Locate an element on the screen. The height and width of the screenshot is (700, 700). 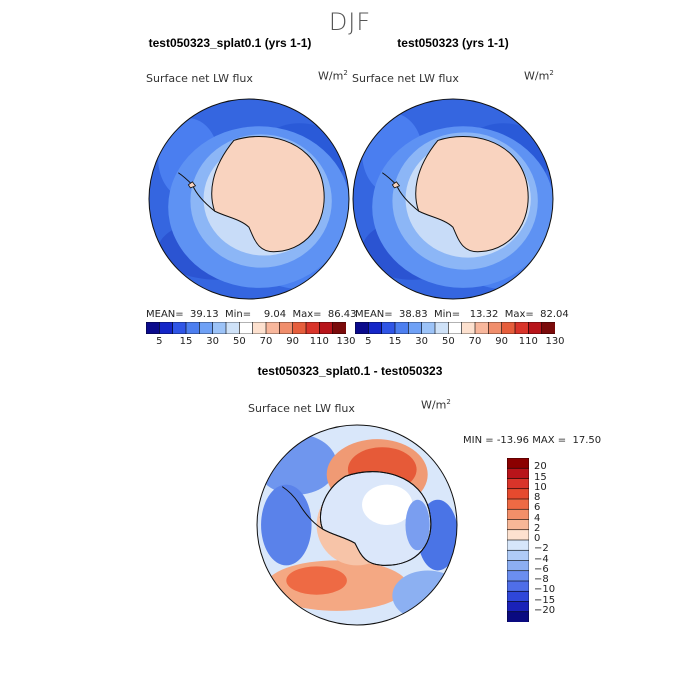
panel2-map is located at coordinates (453, 199).